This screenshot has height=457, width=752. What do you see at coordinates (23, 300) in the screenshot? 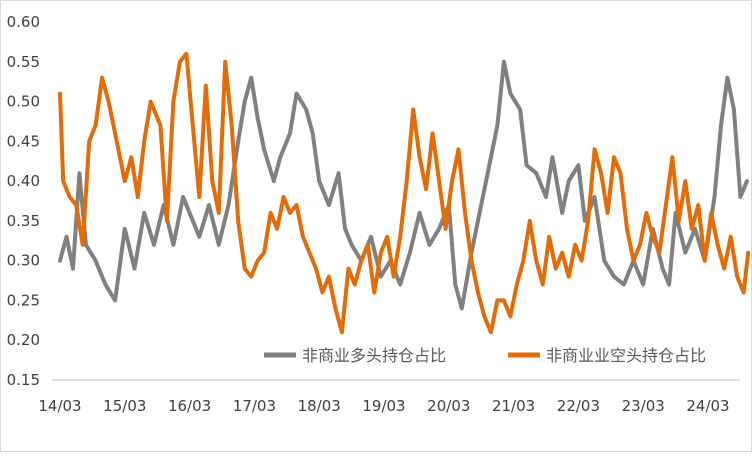
I see `y-tick-label: 0.25` at bounding box center [23, 300].